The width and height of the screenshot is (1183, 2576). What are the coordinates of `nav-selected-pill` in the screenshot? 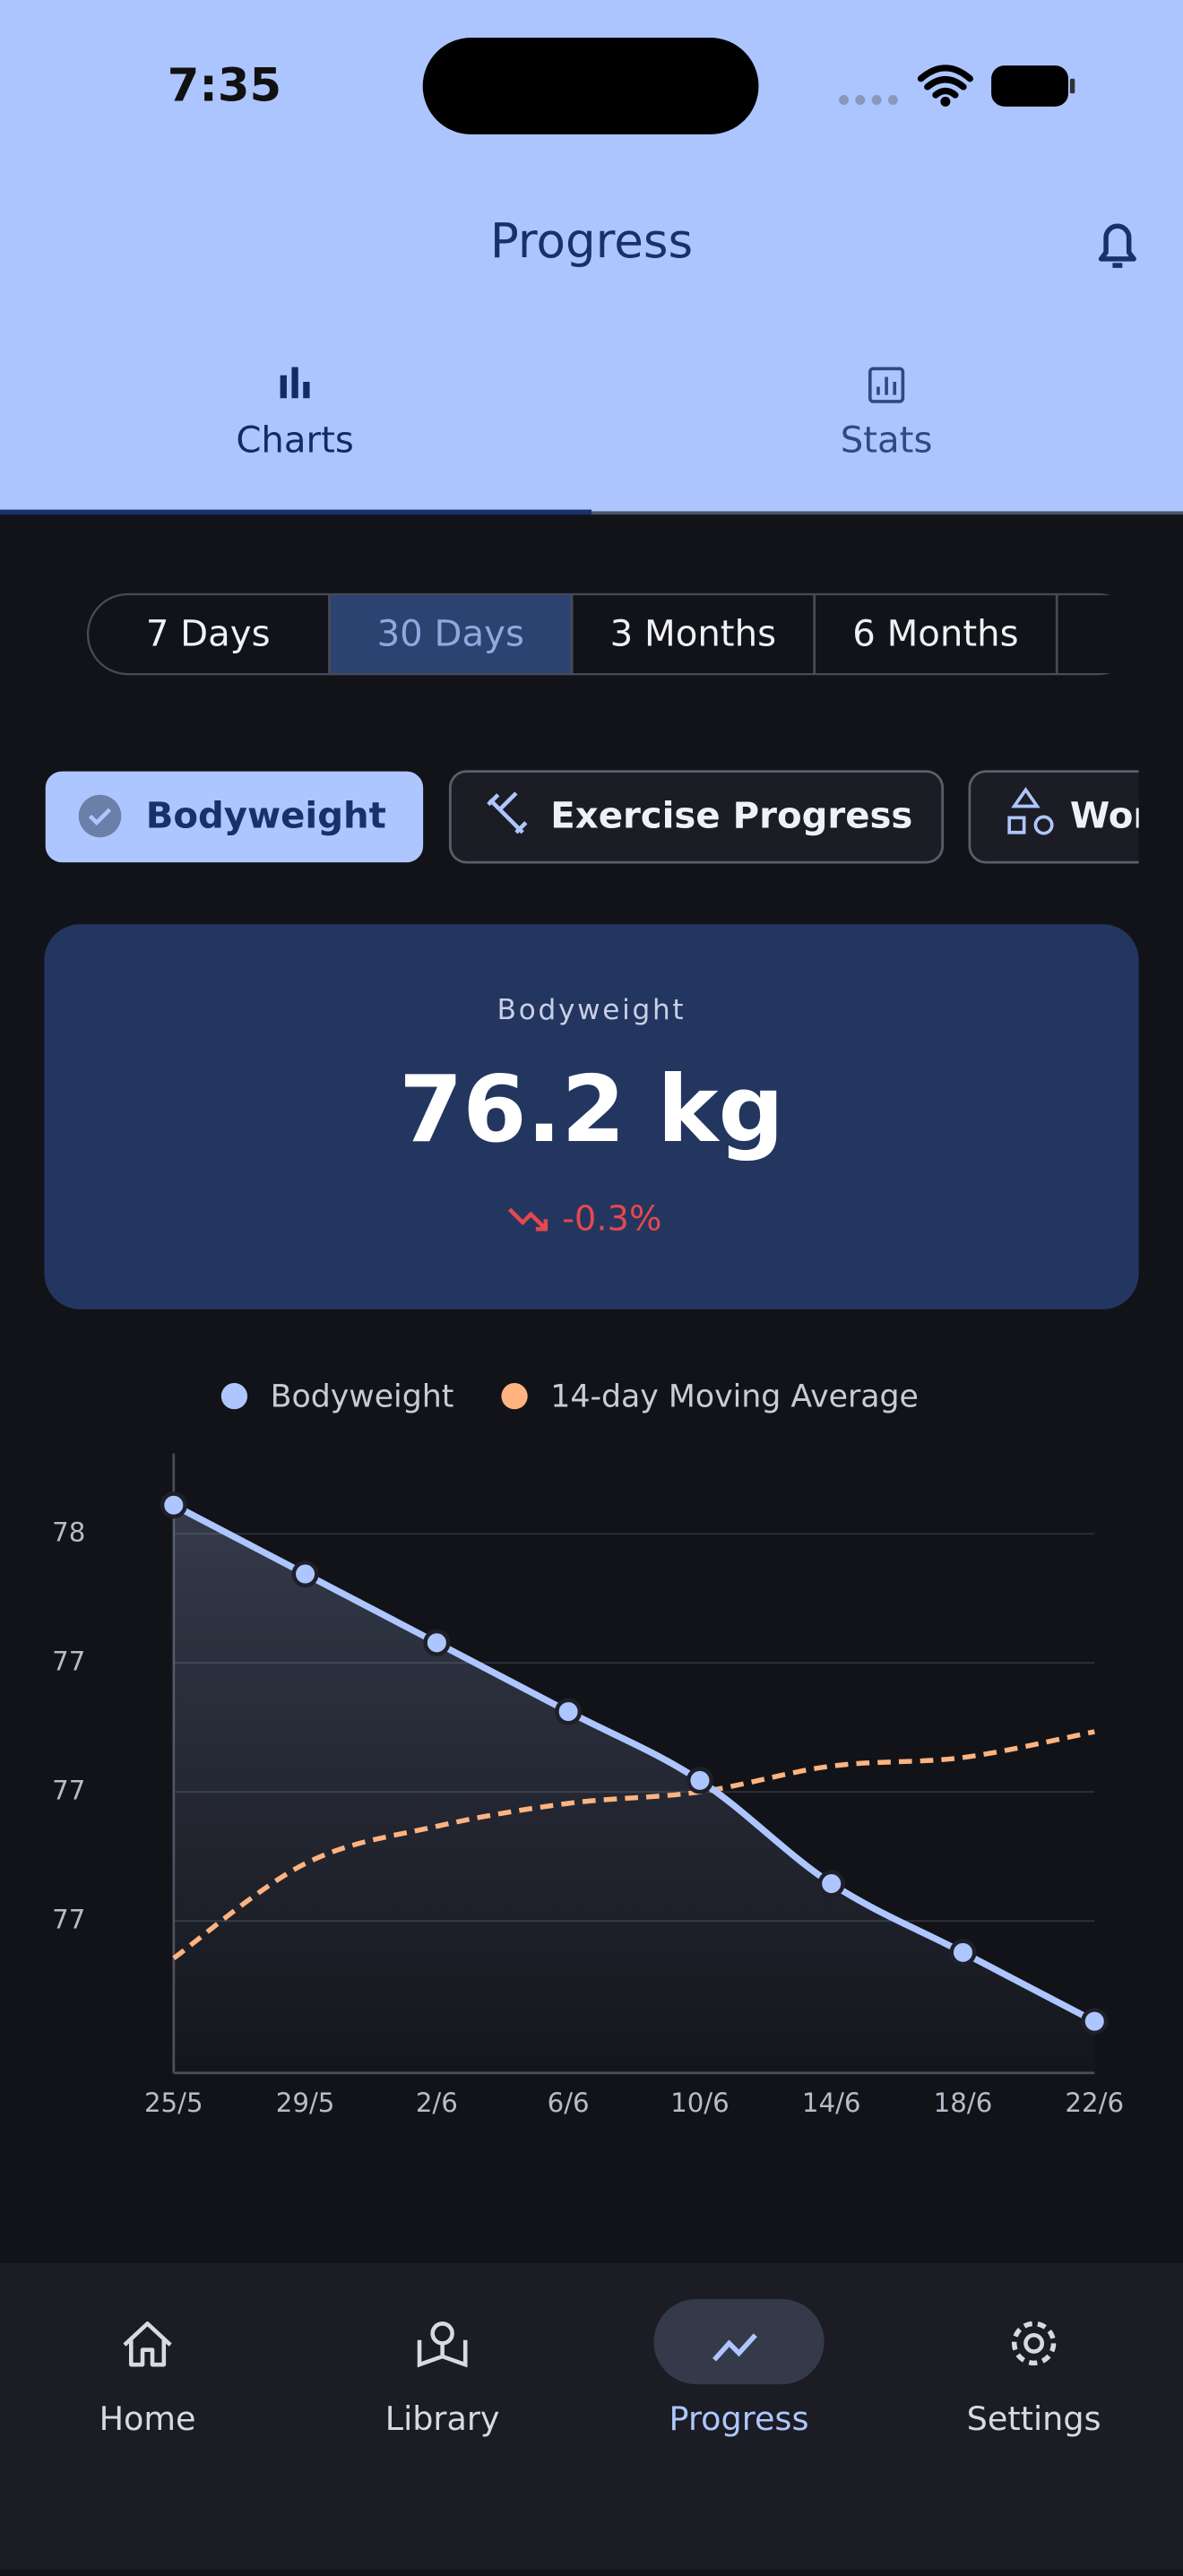 It's located at (739, 2342).